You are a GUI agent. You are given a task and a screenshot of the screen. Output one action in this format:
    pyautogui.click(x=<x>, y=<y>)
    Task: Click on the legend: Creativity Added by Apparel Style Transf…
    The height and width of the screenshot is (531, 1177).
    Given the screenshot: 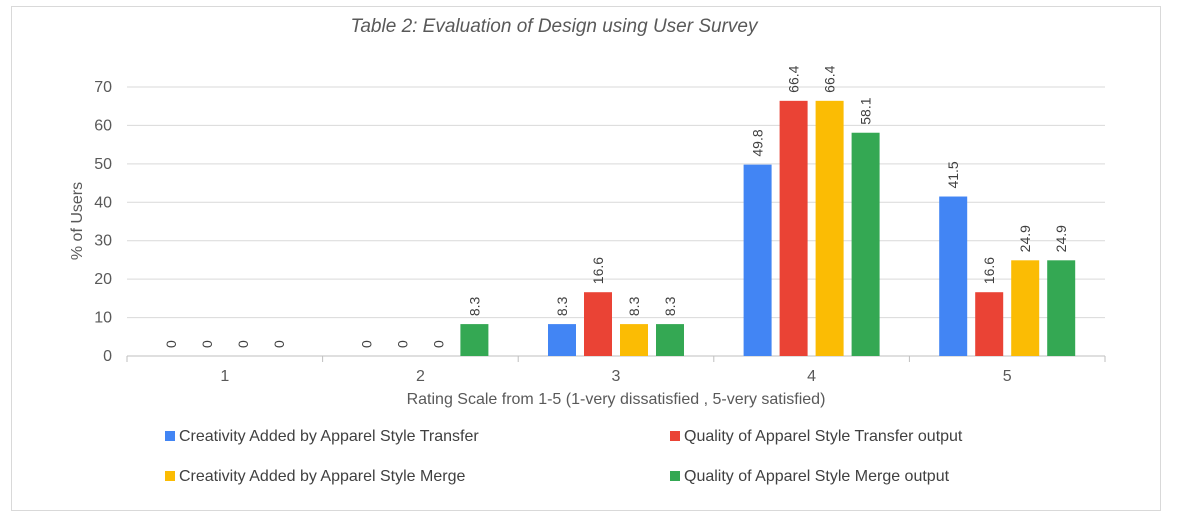 What is the action you would take?
    pyautogui.click(x=564, y=456)
    